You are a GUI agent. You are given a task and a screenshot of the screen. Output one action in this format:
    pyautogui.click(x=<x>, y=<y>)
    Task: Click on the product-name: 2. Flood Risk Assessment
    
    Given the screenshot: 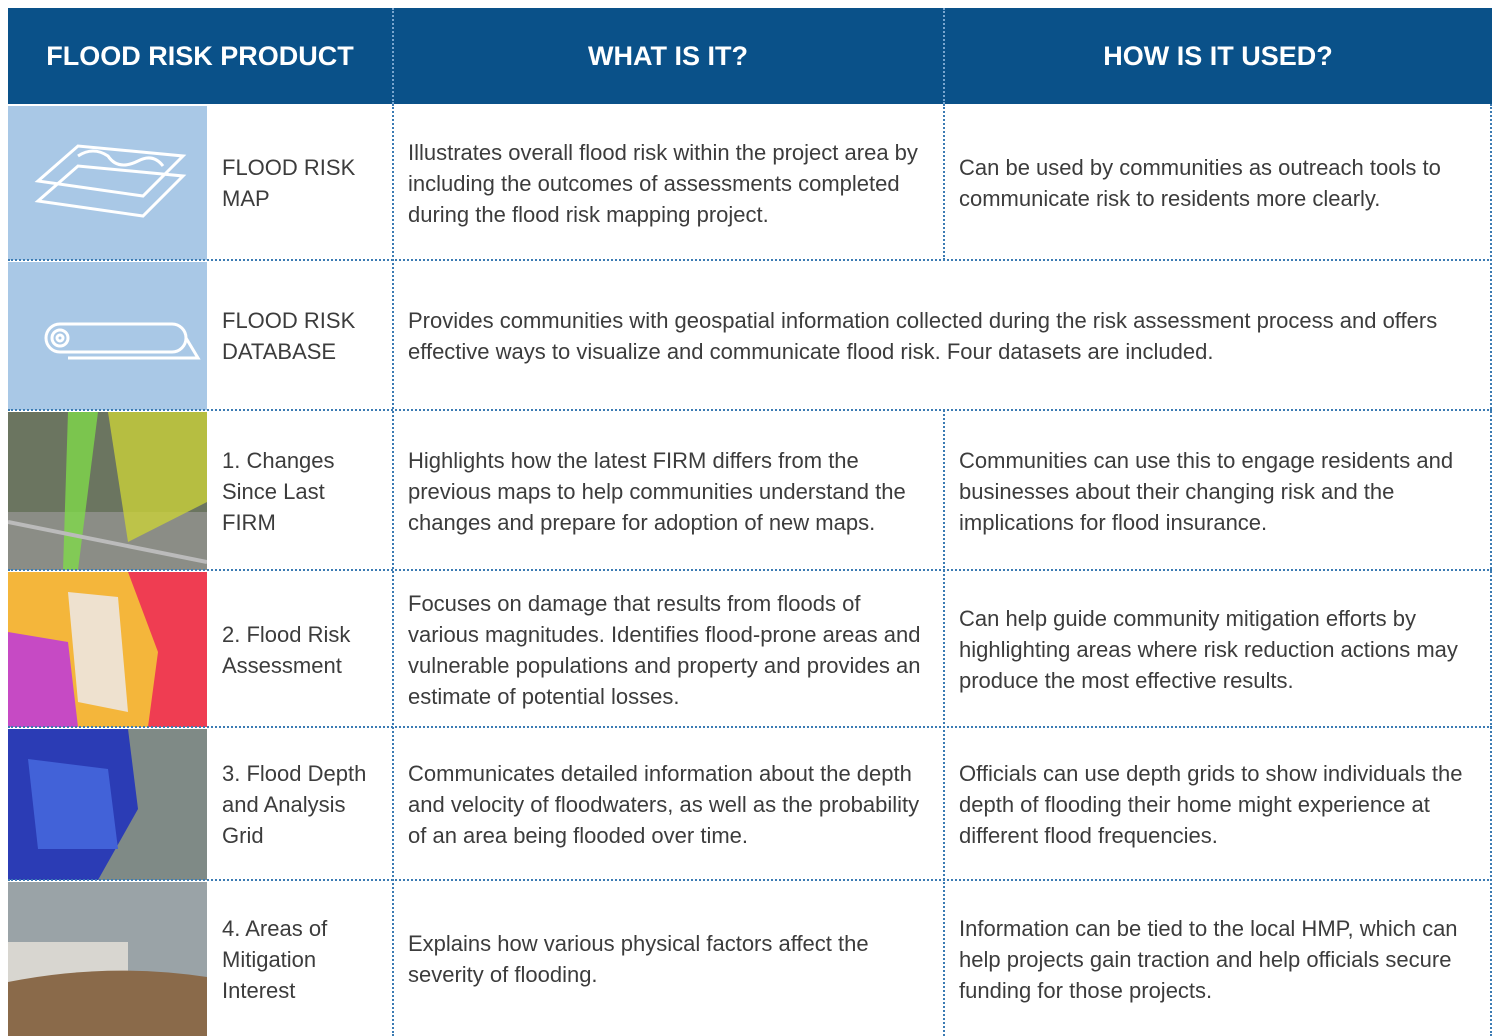 What is the action you would take?
    pyautogui.click(x=286, y=649)
    